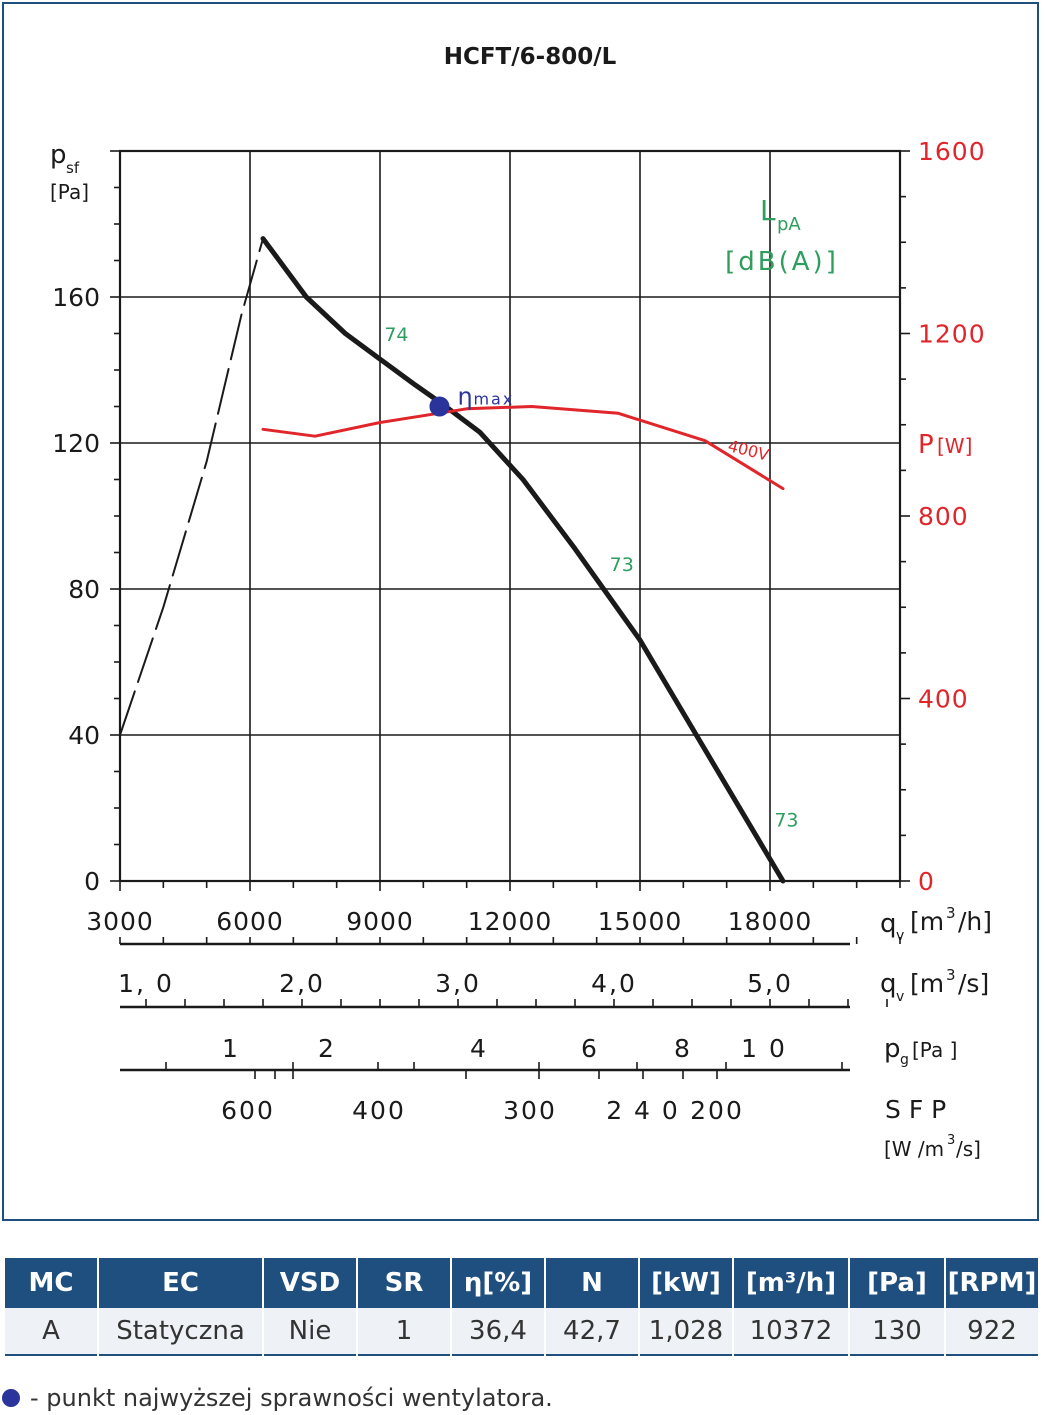 The width and height of the screenshot is (1045, 1415). Describe the element at coordinates (992, 1332) in the screenshot. I see `table-cell: 922` at that location.